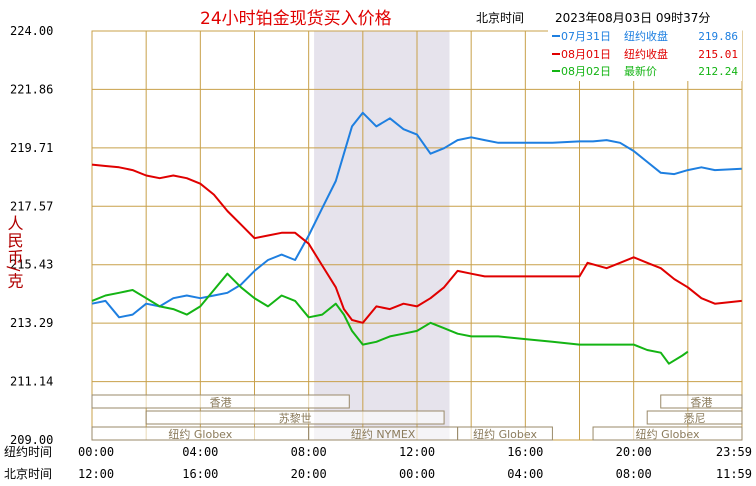 Image resolution: width=756 pixels, height=486 pixels. I want to click on y-tick-label: 217.57, so click(31, 206).